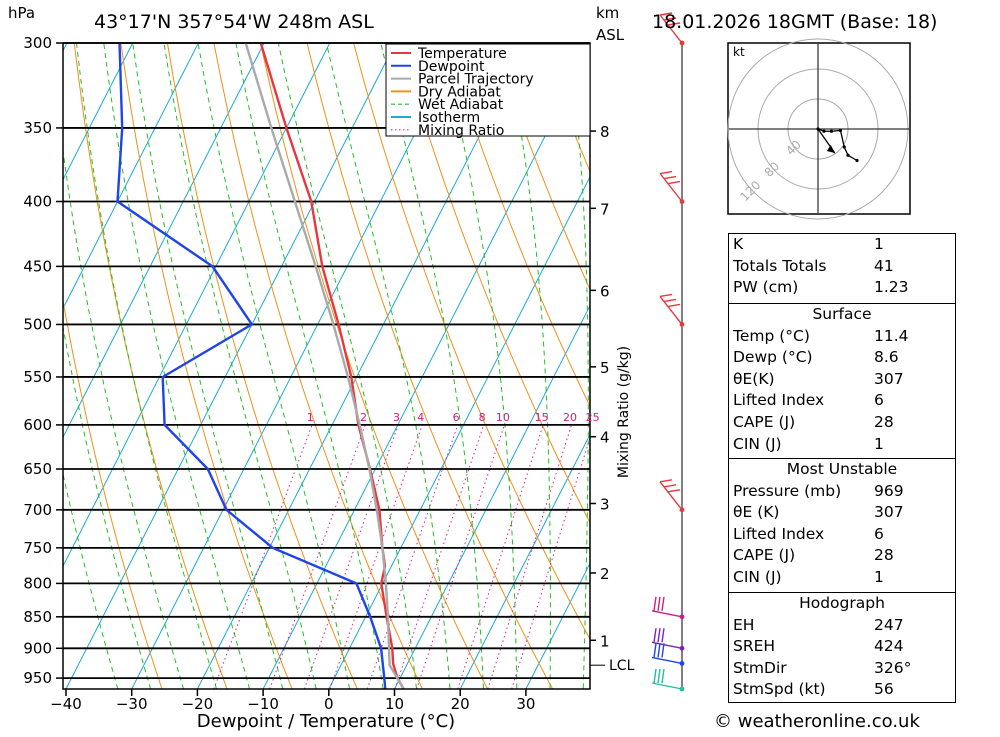 The height and width of the screenshot is (737, 1000). I want to click on mixing-ratio-tick-label: 15, so click(542, 417).